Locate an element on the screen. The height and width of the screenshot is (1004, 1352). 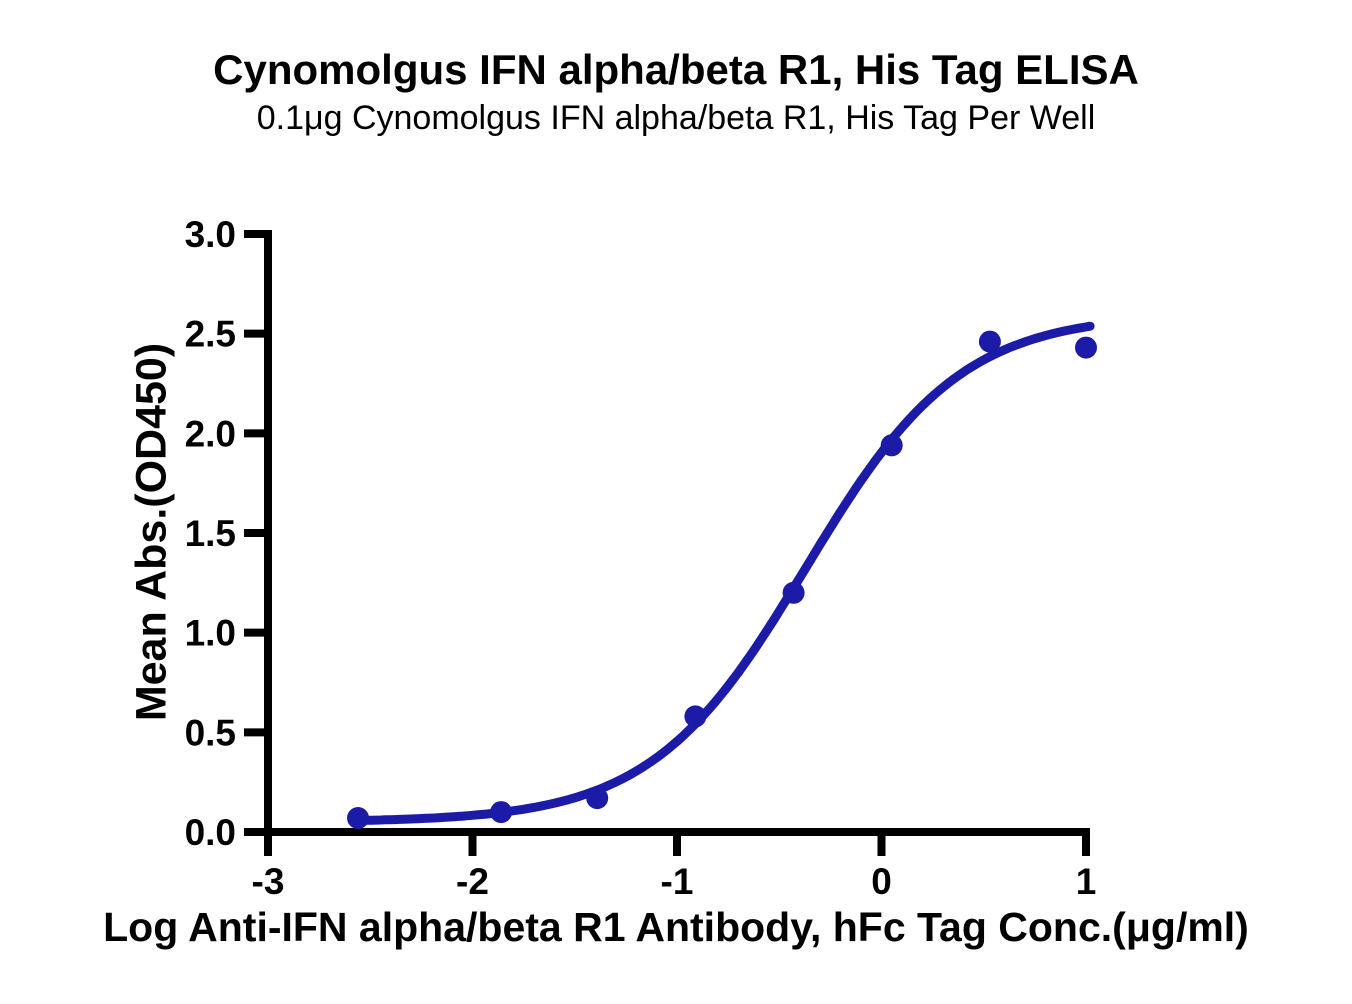
y-tick-label: 0.5 is located at coordinates (210, 732).